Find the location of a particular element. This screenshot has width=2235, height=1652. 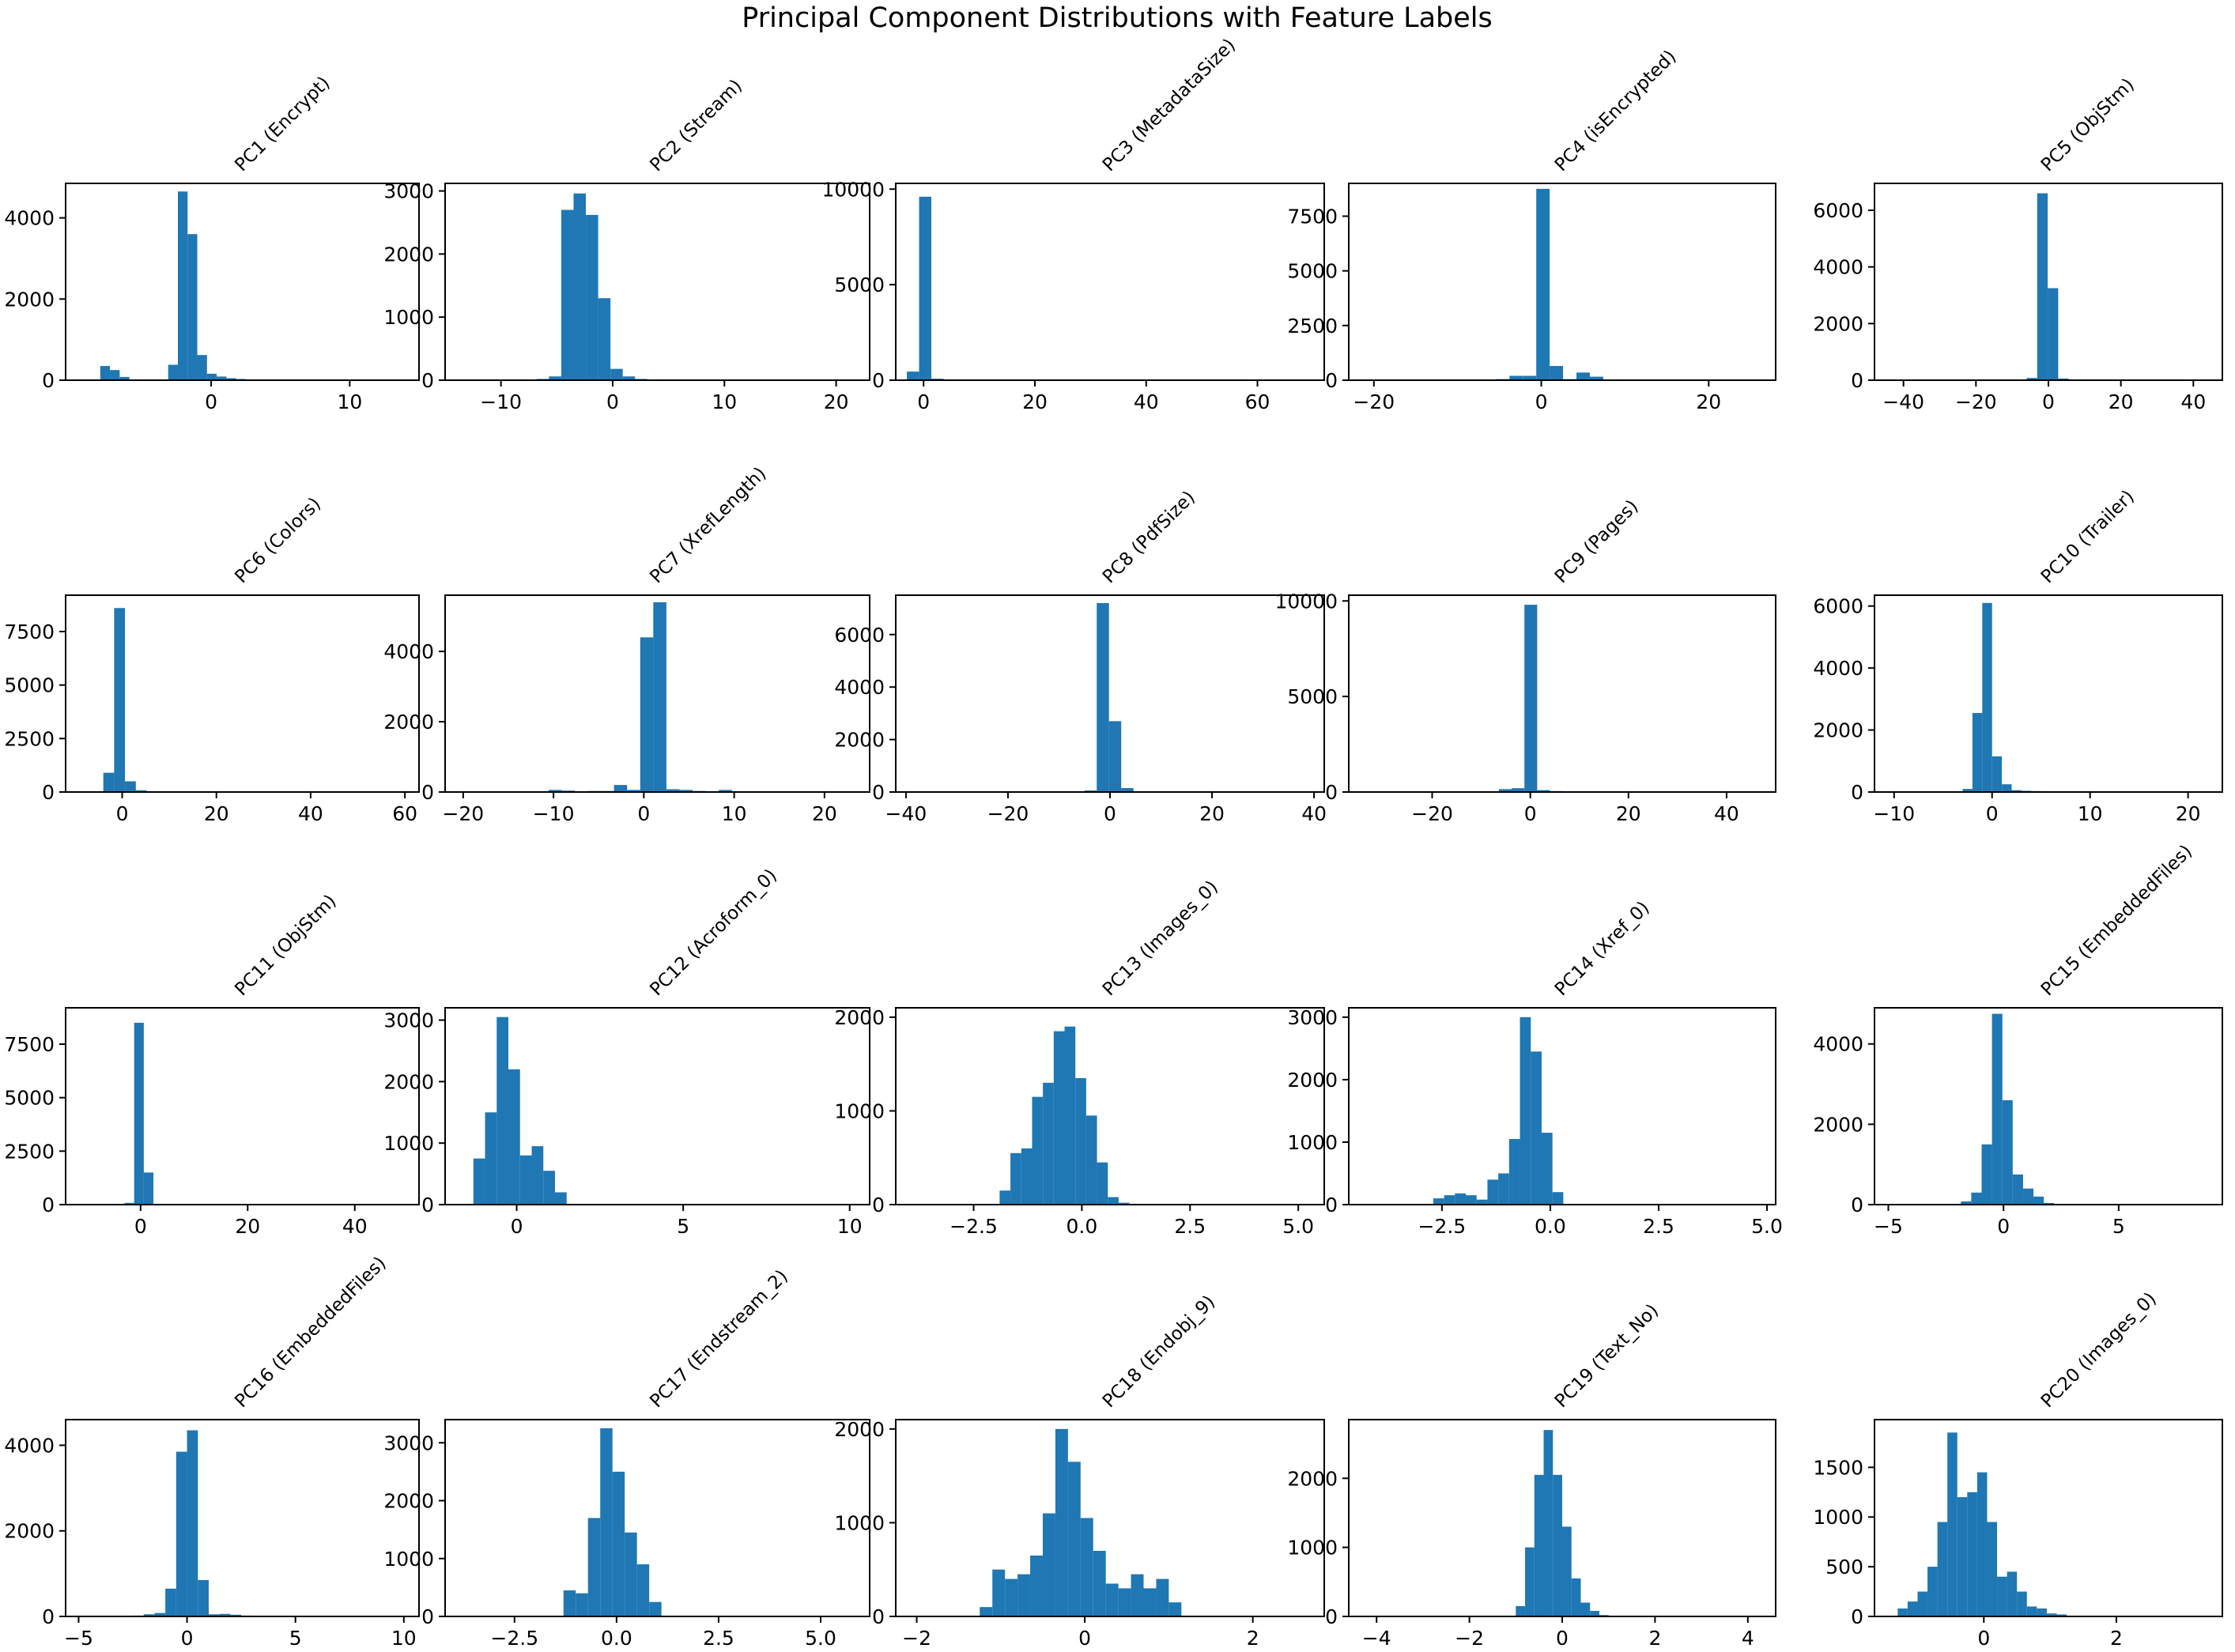

x-tick-label: −10 is located at coordinates (501, 401).